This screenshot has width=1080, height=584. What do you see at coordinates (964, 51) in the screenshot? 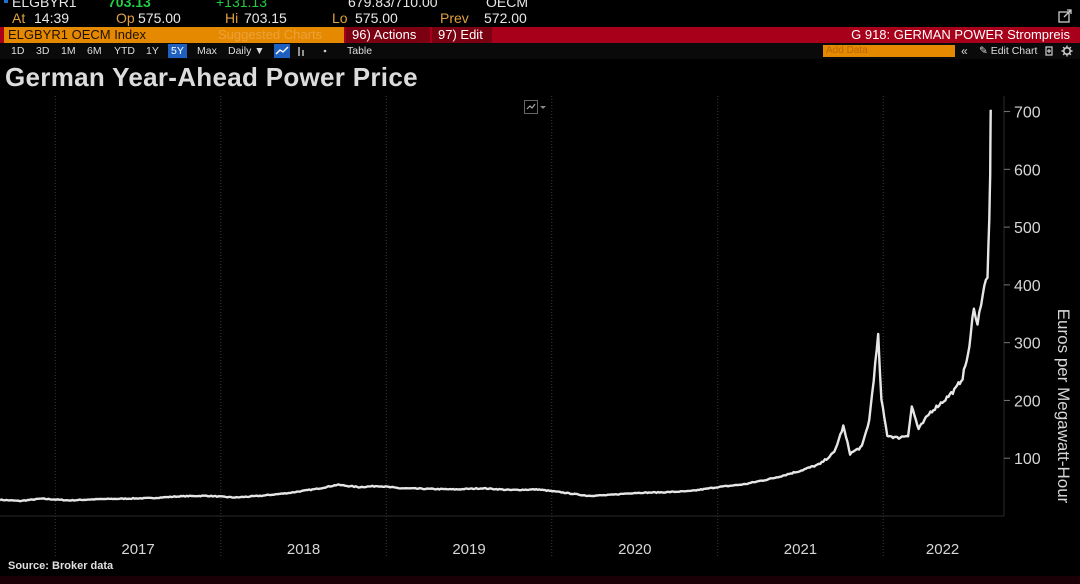
I see `collapse-icon: «` at bounding box center [964, 51].